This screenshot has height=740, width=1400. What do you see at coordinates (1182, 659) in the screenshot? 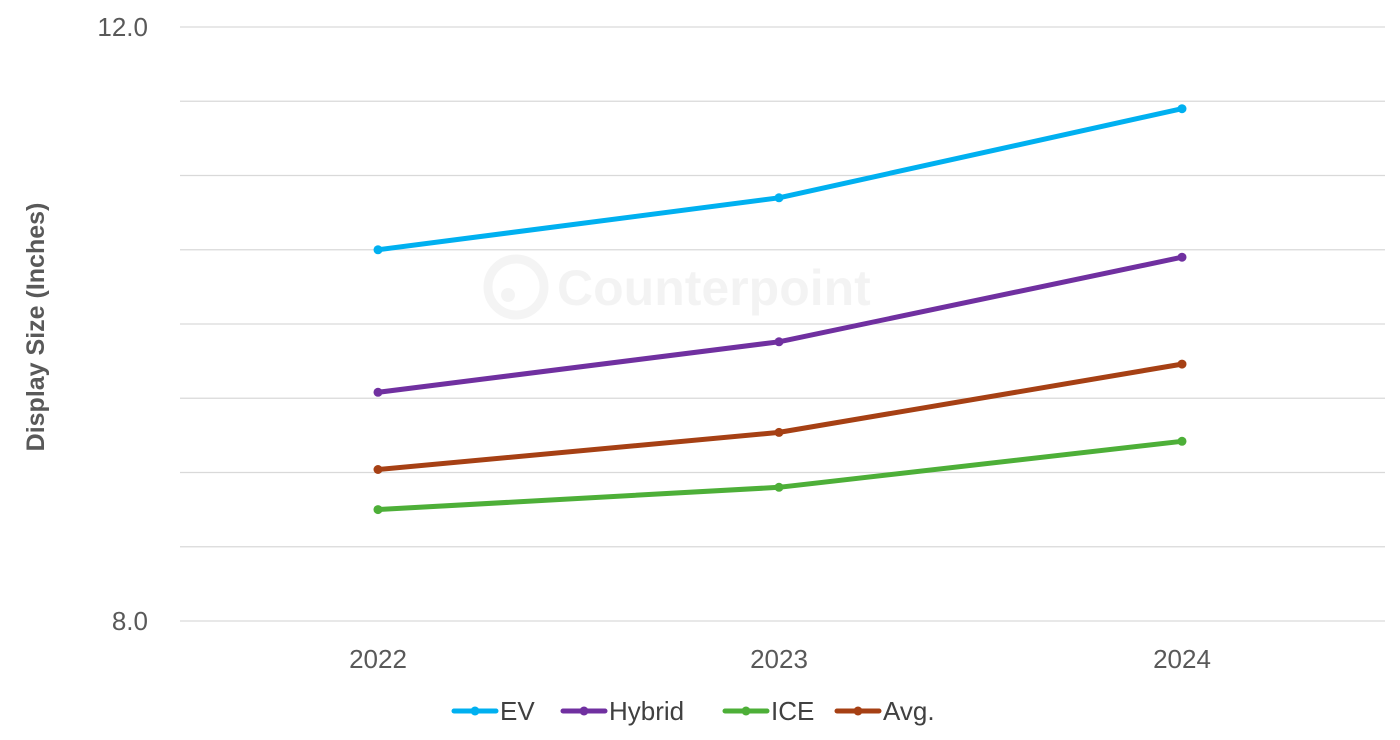
I see `x-tick-label: 2024` at bounding box center [1182, 659].